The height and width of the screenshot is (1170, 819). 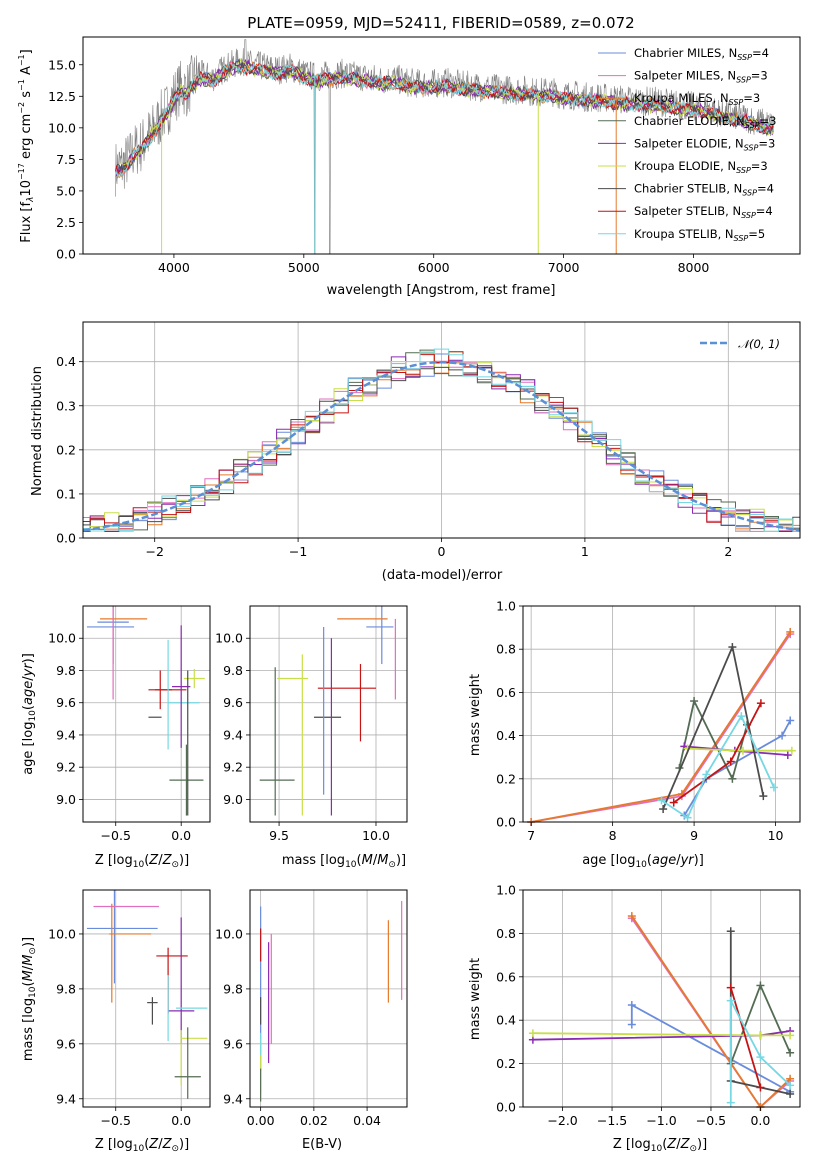 I want to click on x-tick-label: −0.5, so click(x=711, y=1120).